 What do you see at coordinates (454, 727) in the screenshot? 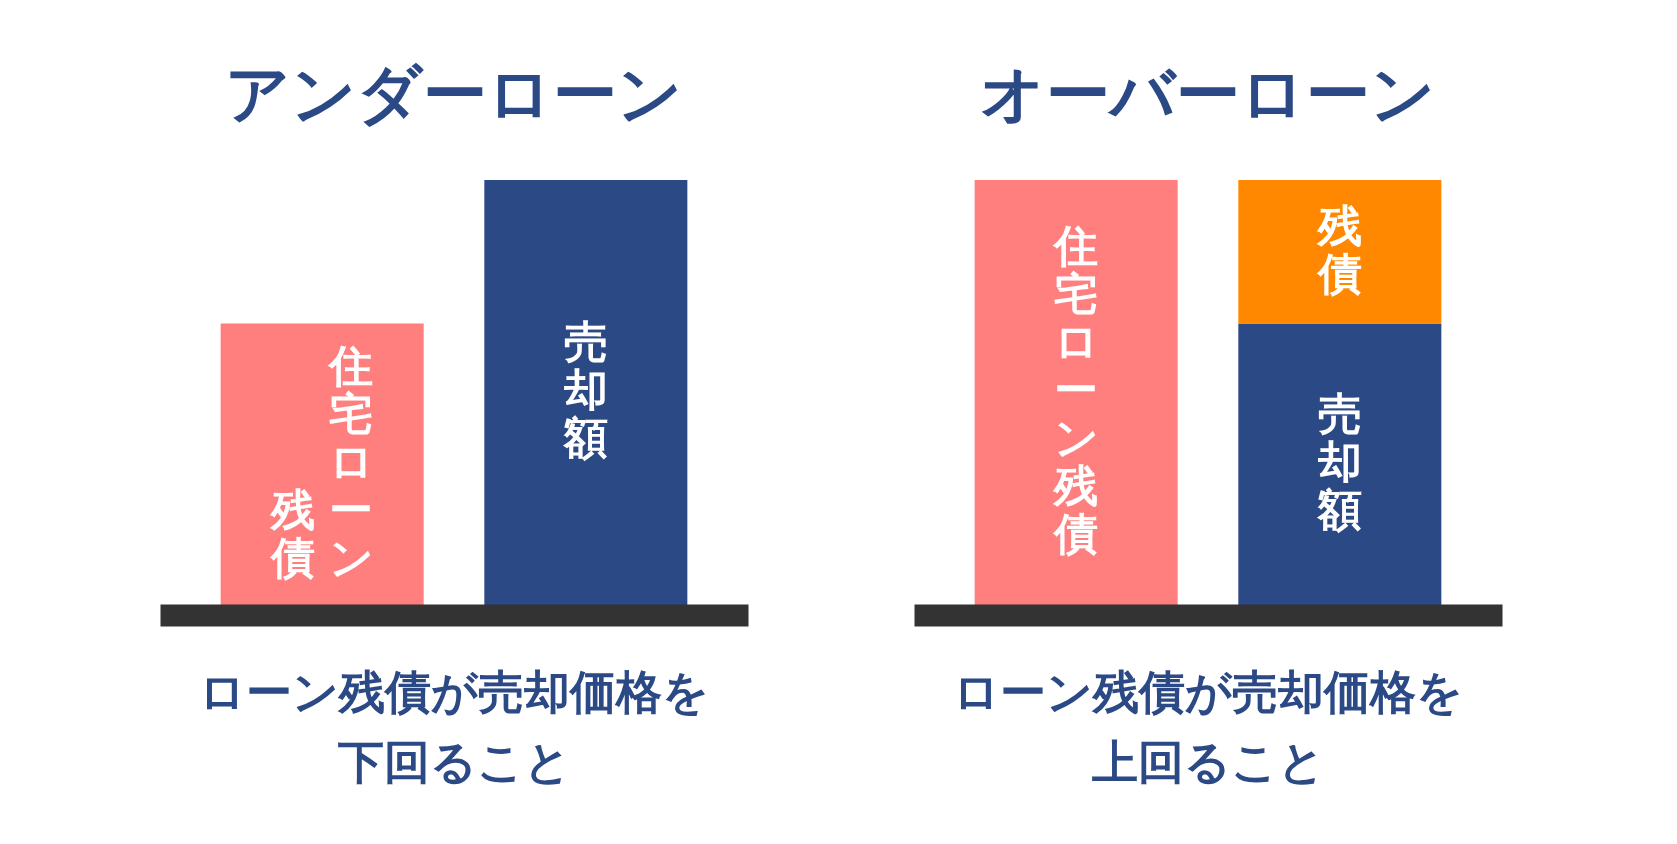
I see `text: ローン残債が売却価格を下回ること` at bounding box center [454, 727].